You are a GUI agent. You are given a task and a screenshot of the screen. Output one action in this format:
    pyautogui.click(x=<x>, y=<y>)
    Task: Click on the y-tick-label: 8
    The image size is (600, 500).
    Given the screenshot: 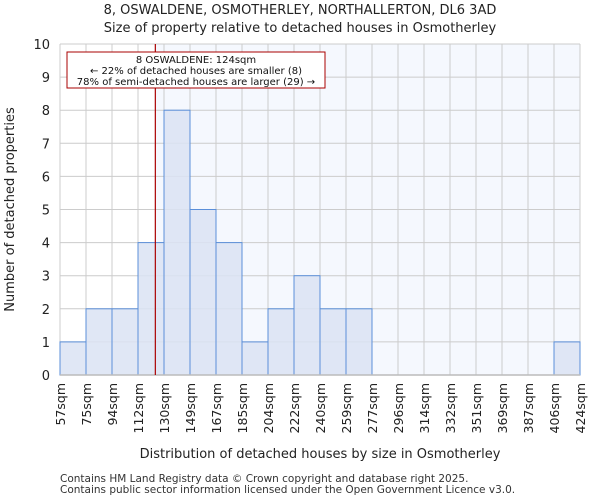 What is the action you would take?
    pyautogui.click(x=46, y=111)
    